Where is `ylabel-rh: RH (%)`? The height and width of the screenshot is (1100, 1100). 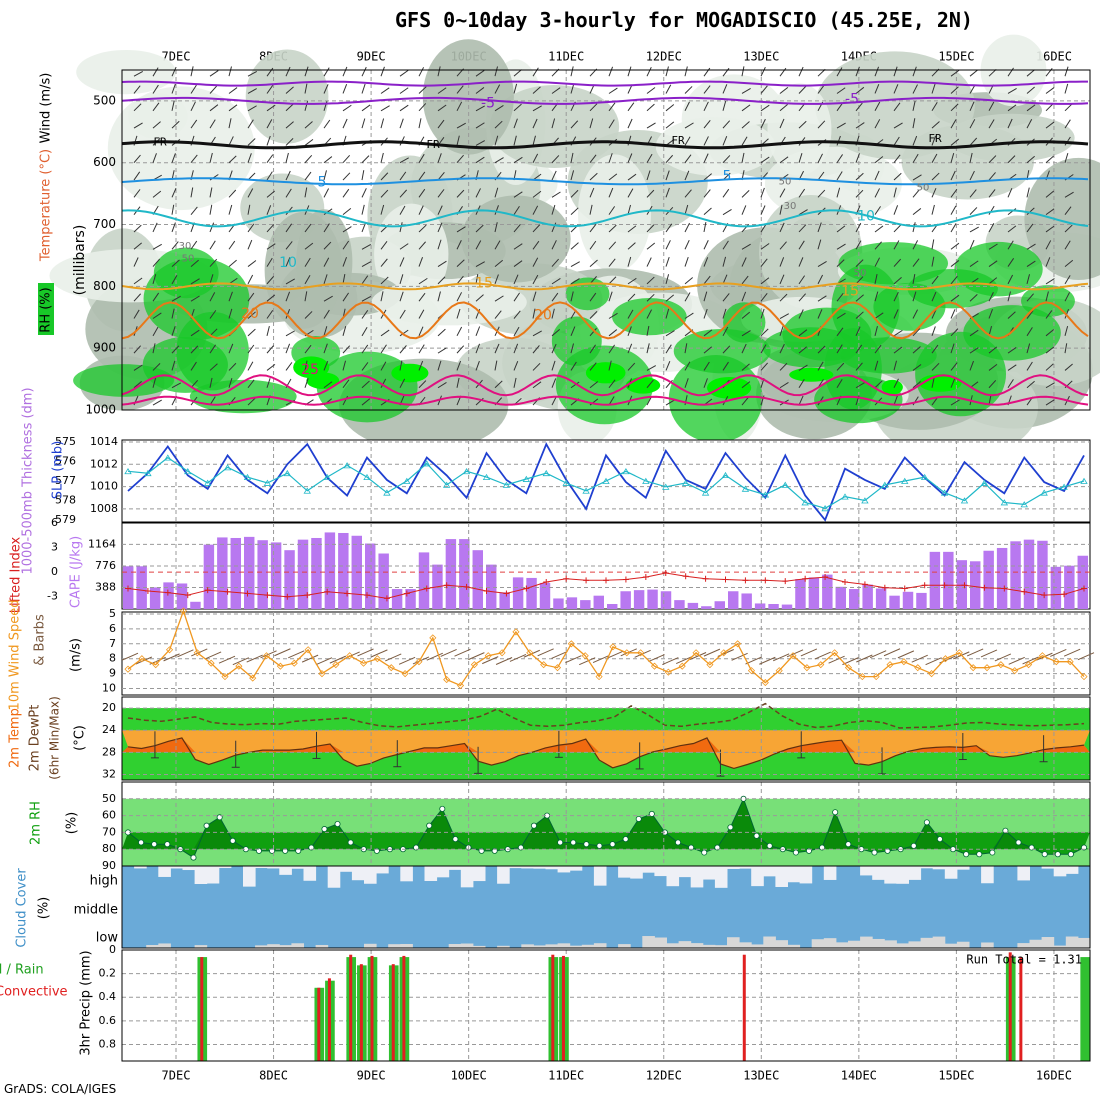
ylabel-rh: RH (%) is located at coordinates (46, 309).